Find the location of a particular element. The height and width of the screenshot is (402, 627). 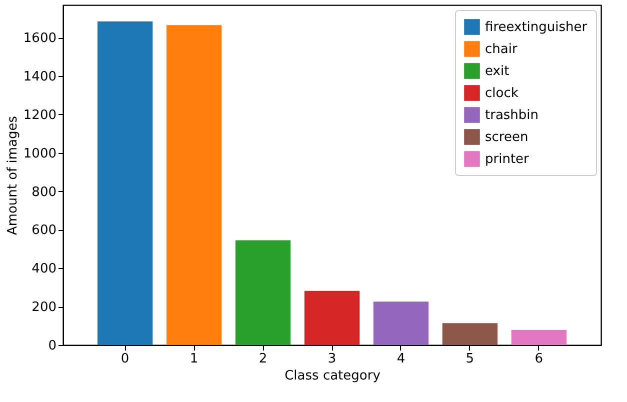

legend-label: fireextinguisher is located at coordinates (536, 27).